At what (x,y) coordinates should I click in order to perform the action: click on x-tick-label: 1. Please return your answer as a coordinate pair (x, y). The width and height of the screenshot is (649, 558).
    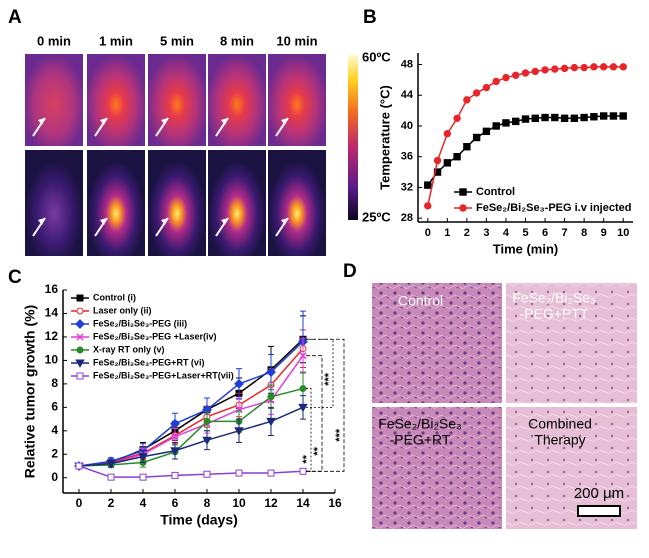
    Looking at the image, I should click on (447, 233).